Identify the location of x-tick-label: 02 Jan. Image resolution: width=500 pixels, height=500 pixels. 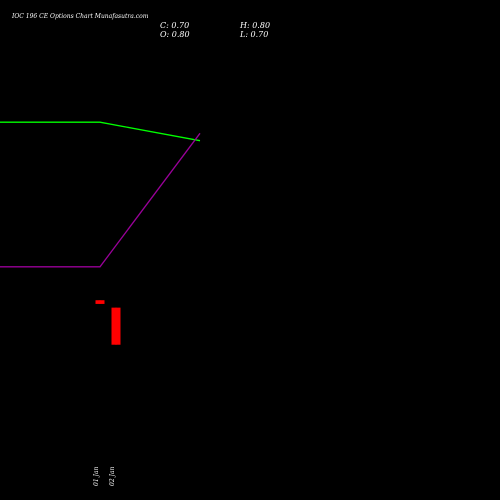
(112, 476).